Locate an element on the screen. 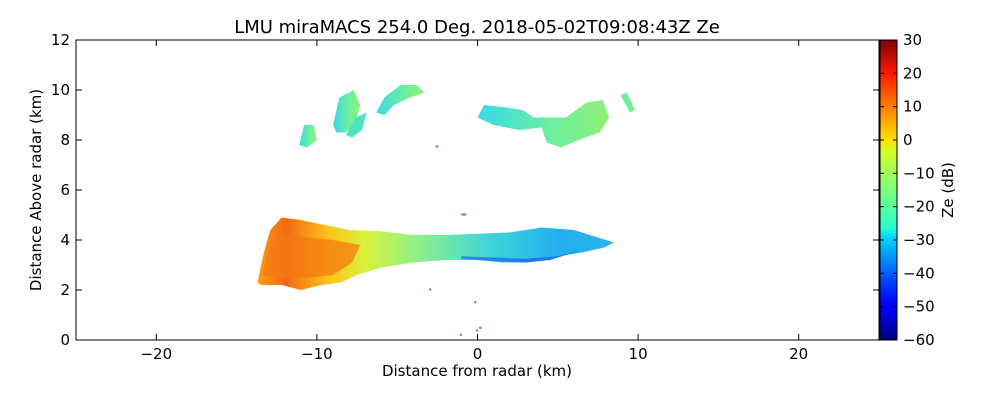 This screenshot has width=1000, height=400. colorbar-tick-label: −20 is located at coordinates (919, 207).